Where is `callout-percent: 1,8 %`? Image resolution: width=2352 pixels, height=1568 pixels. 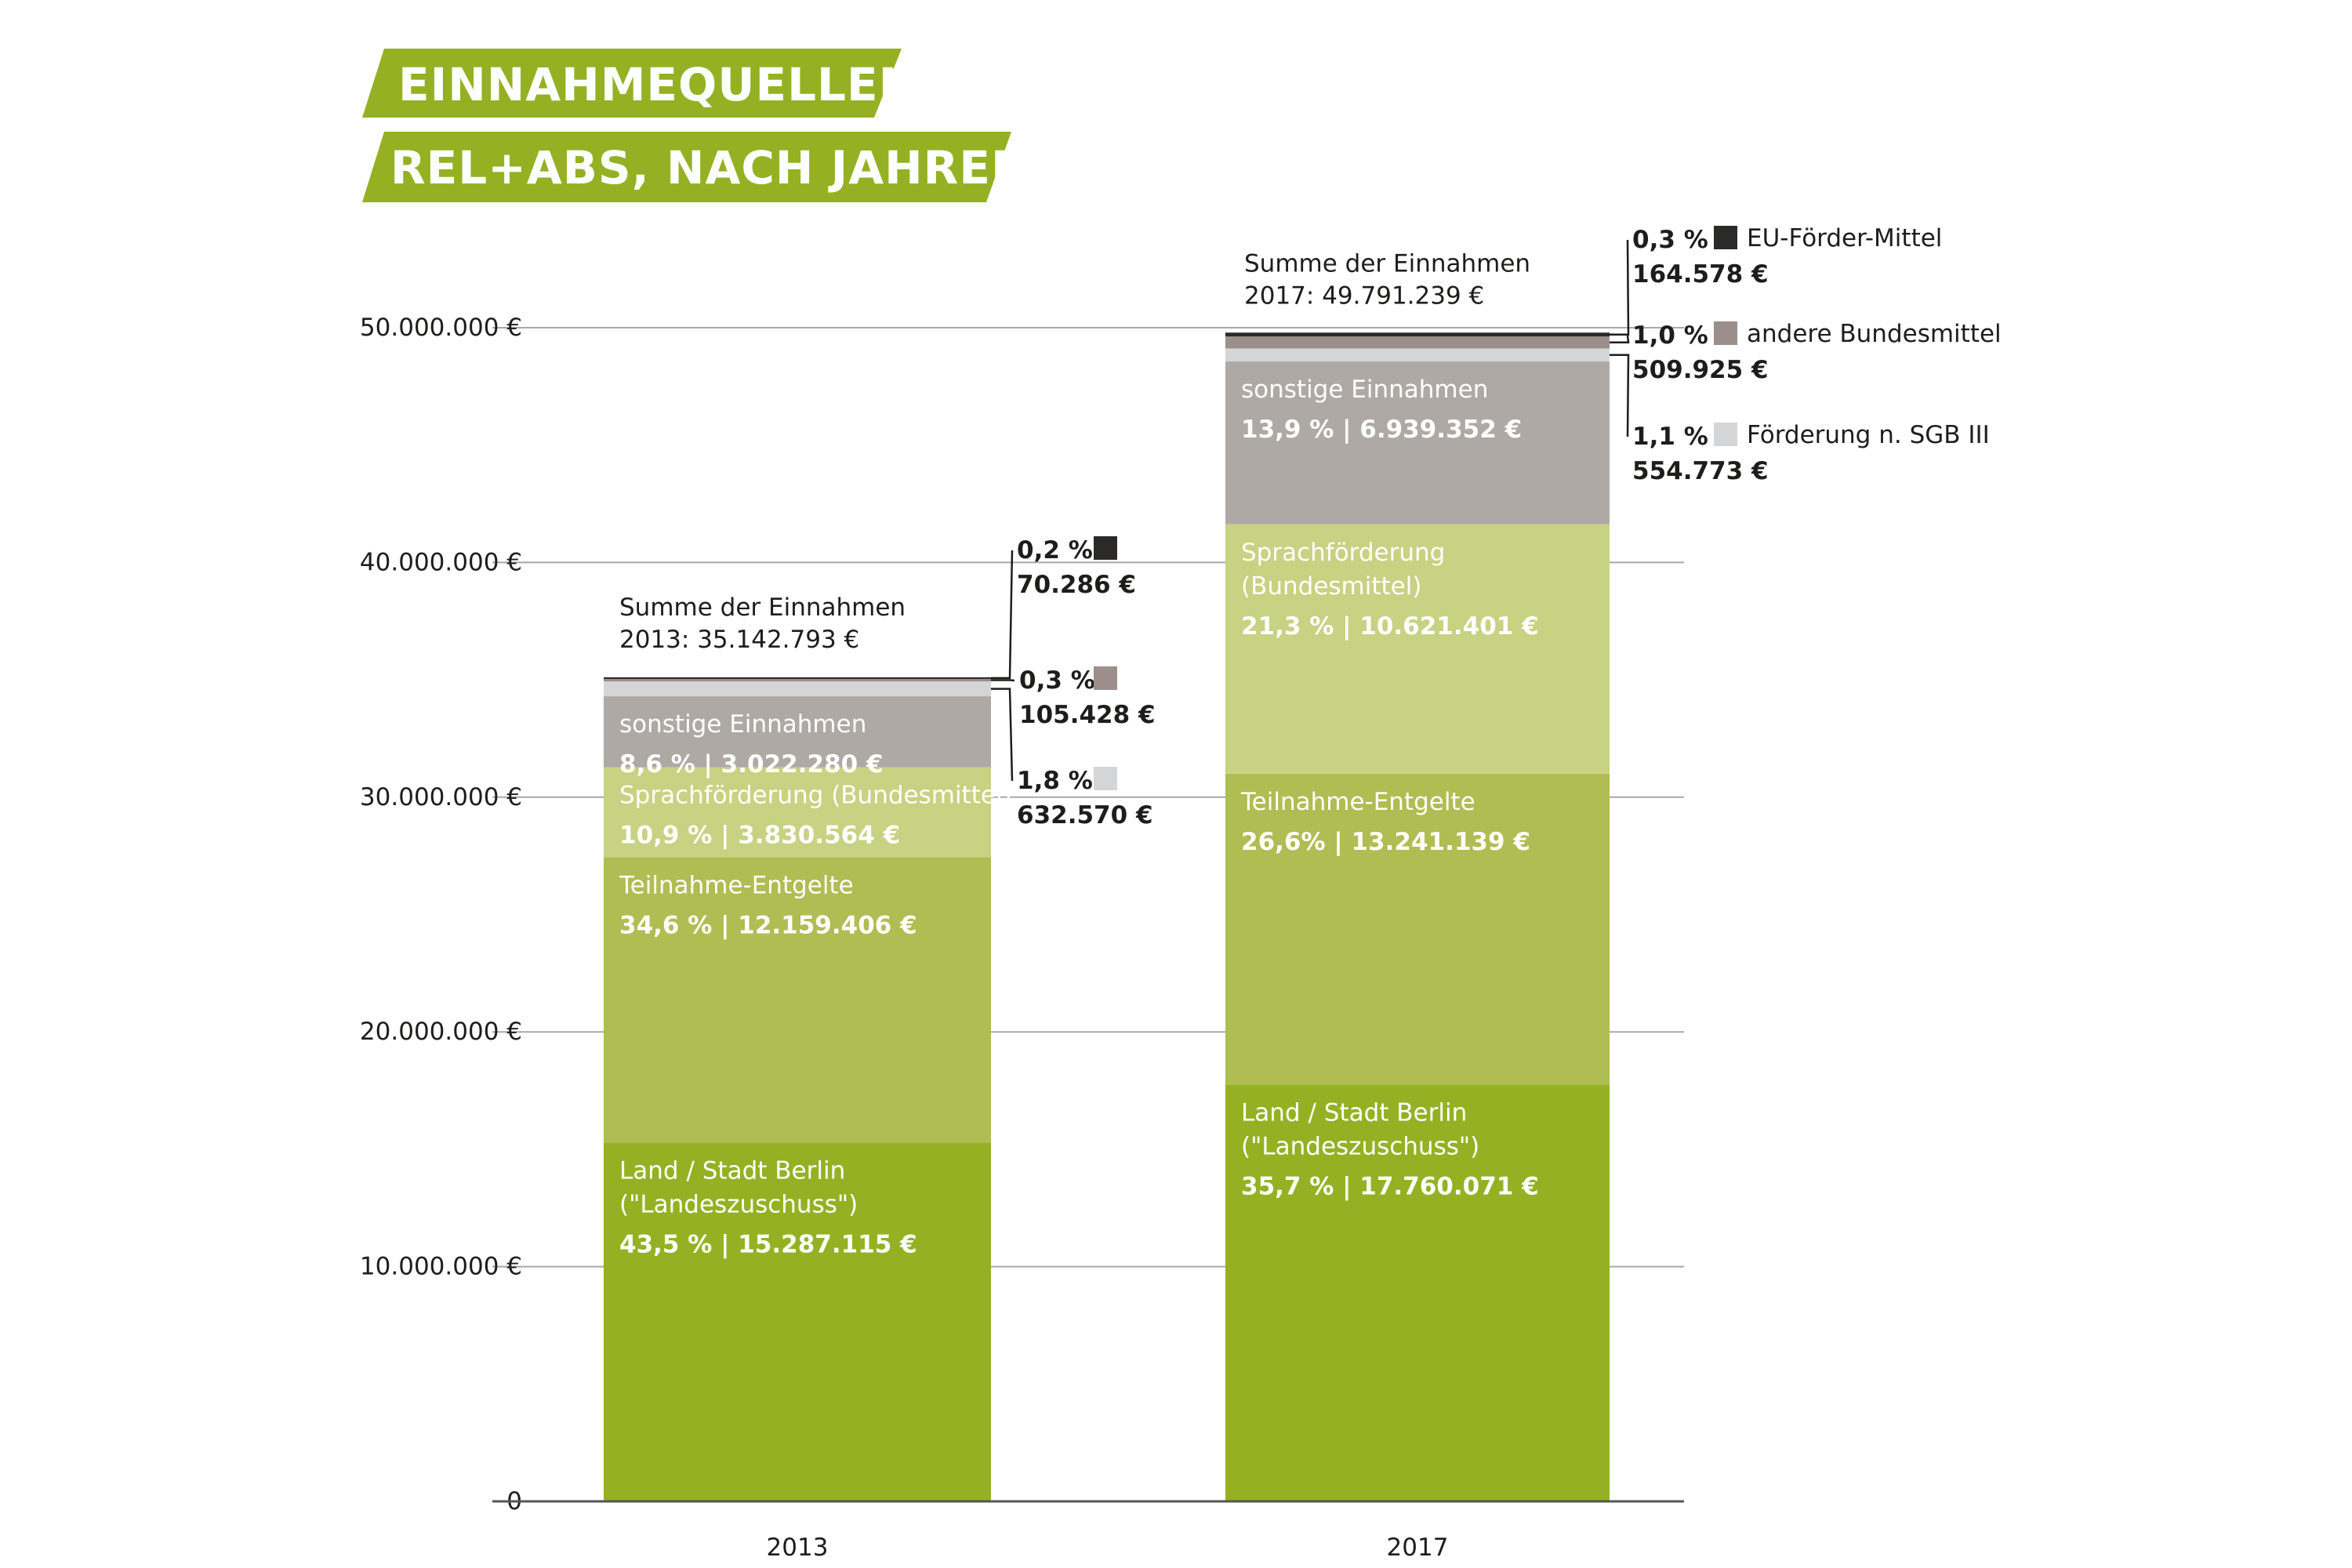
callout-percent: 1,8 % is located at coordinates (1055, 781).